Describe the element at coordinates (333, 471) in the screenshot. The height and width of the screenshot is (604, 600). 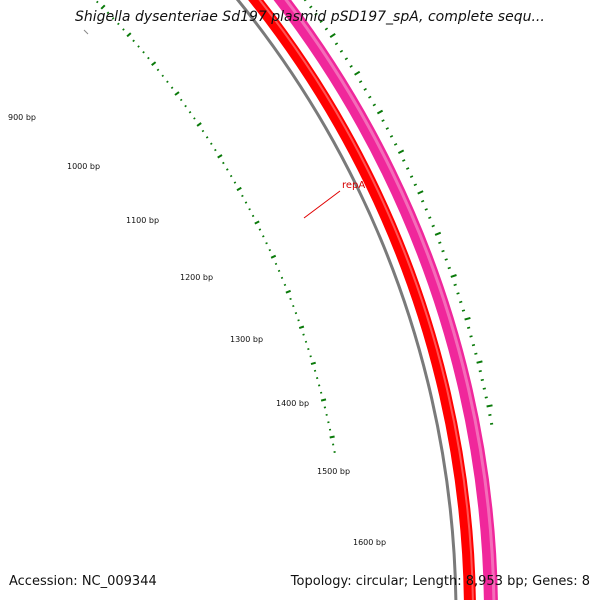
I see `scale-label: 1500 bp` at that location.